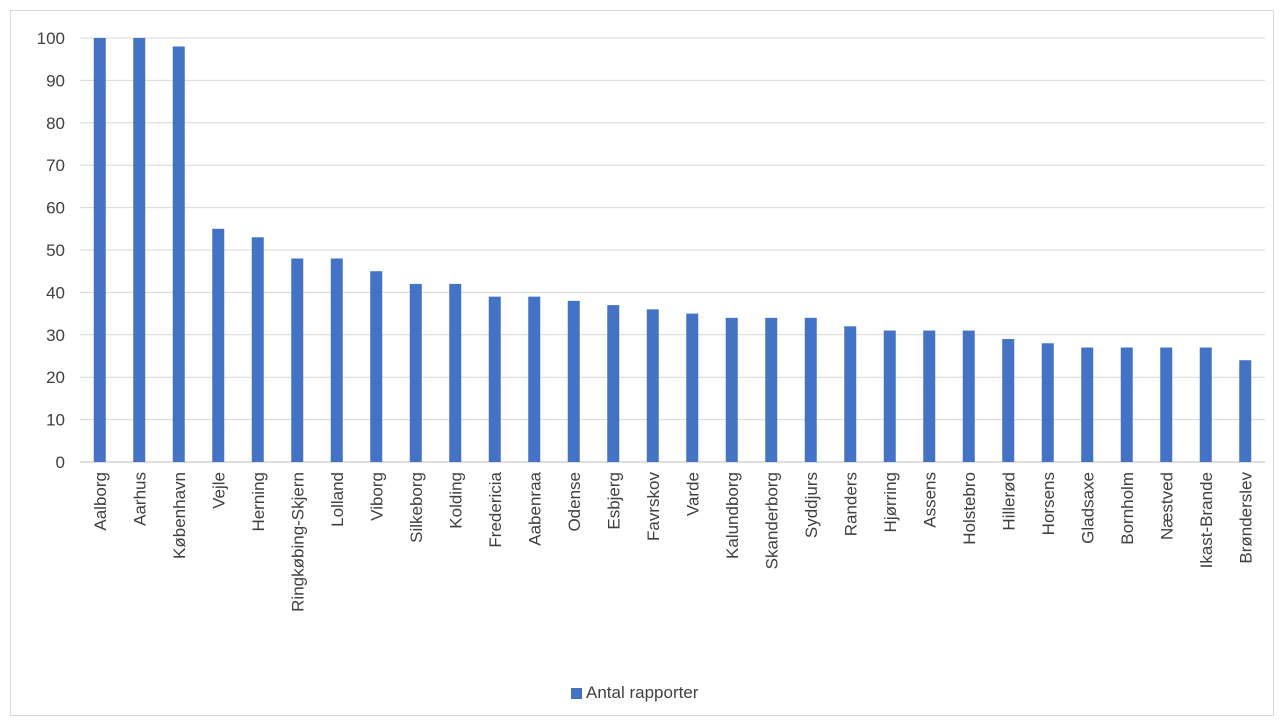 This screenshot has width=1284, height=726. Describe the element at coordinates (416, 507) in the screenshot. I see `x-tick-label: Silkeborg` at that location.